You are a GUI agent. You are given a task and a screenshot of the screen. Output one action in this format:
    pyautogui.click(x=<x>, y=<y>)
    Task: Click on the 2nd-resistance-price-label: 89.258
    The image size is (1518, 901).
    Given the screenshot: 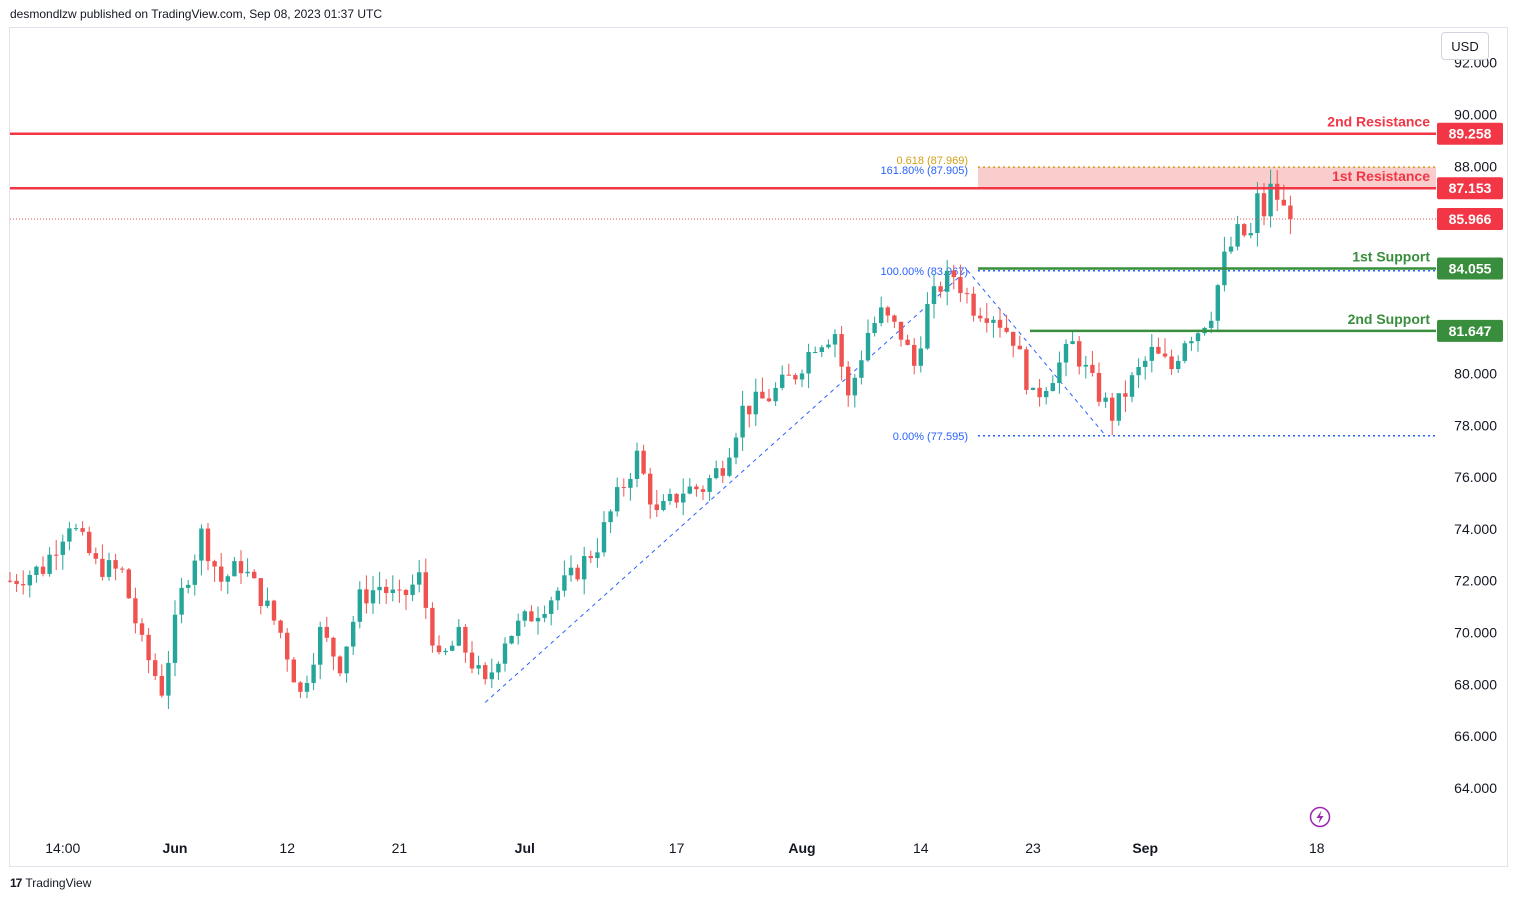 What is the action you would take?
    pyautogui.click(x=1470, y=134)
    